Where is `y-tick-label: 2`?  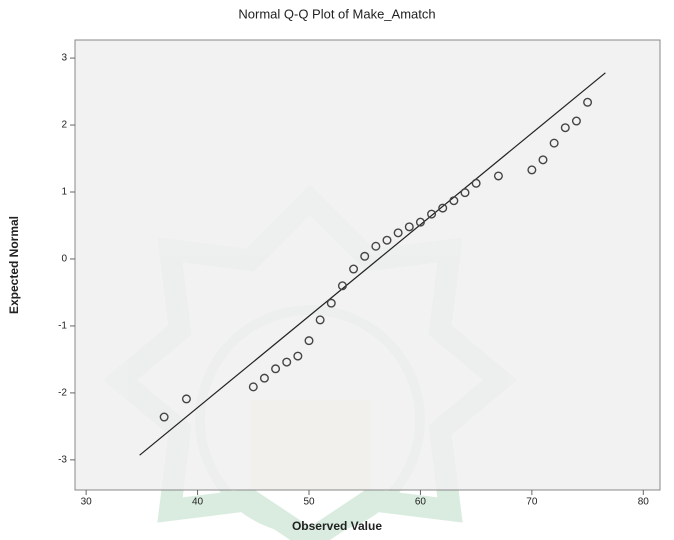
y-tick-label: 2 is located at coordinates (64, 125).